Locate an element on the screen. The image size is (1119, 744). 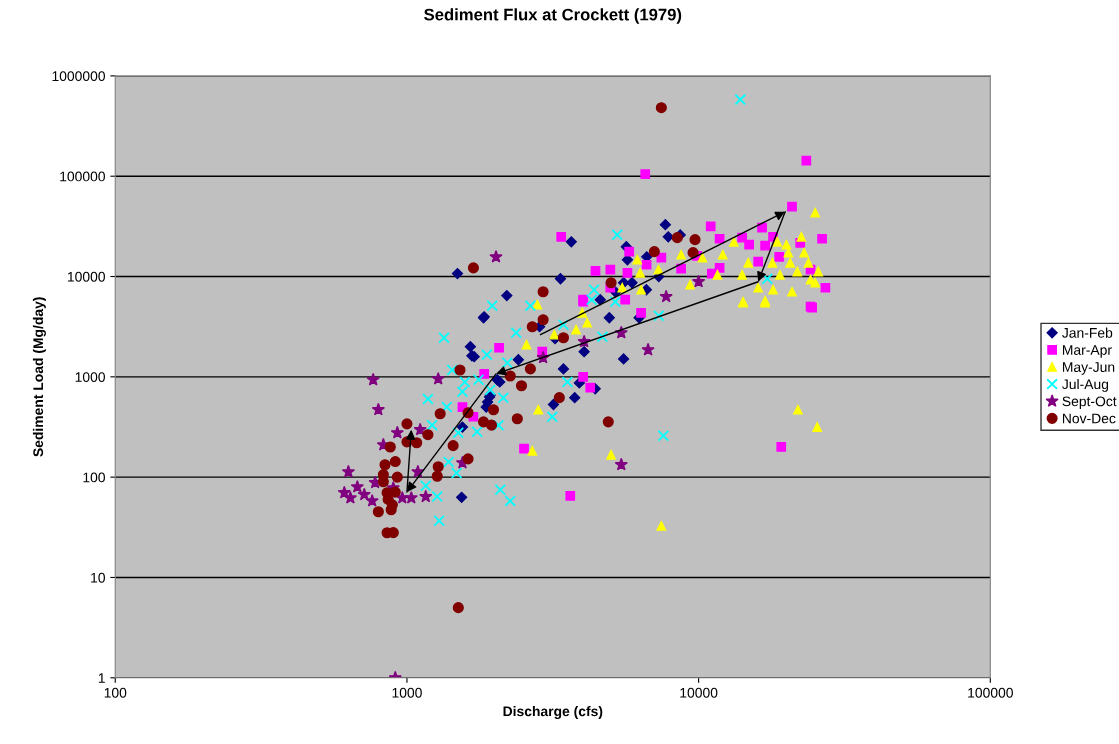
y-tick-label: 1 is located at coordinates (101, 678).